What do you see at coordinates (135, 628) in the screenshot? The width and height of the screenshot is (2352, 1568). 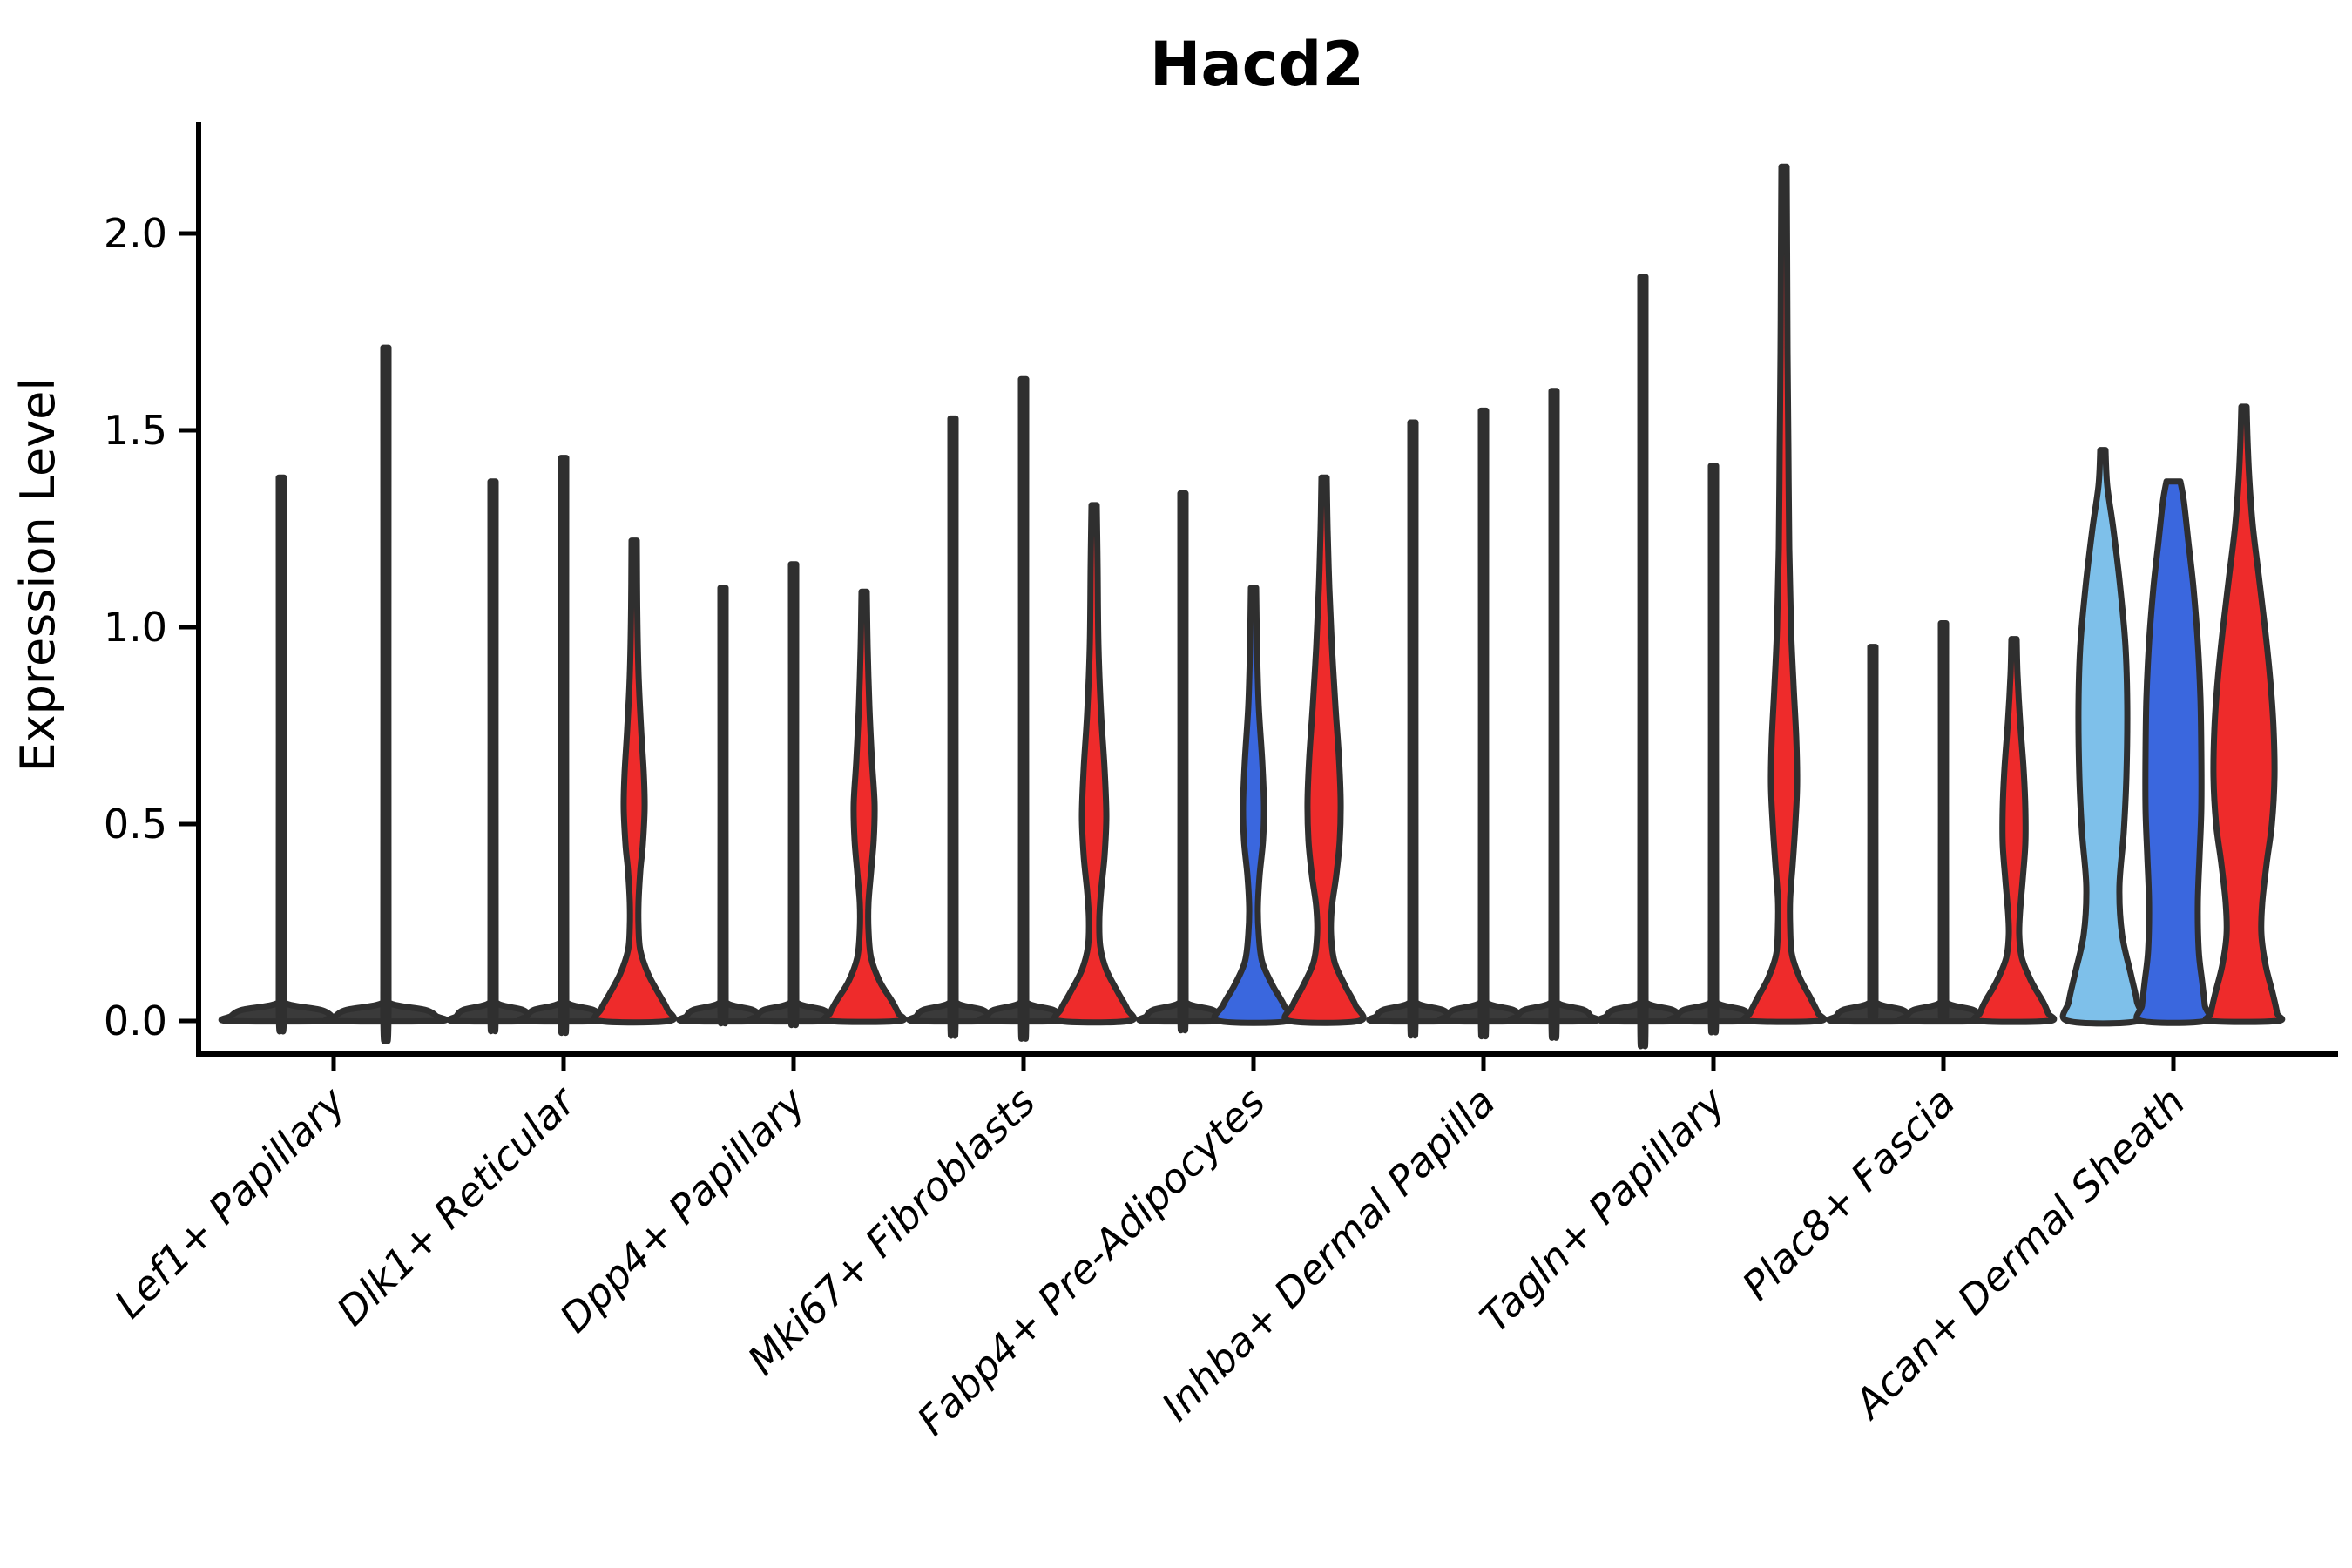 I see `y-tick-label: 1.0` at bounding box center [135, 628].